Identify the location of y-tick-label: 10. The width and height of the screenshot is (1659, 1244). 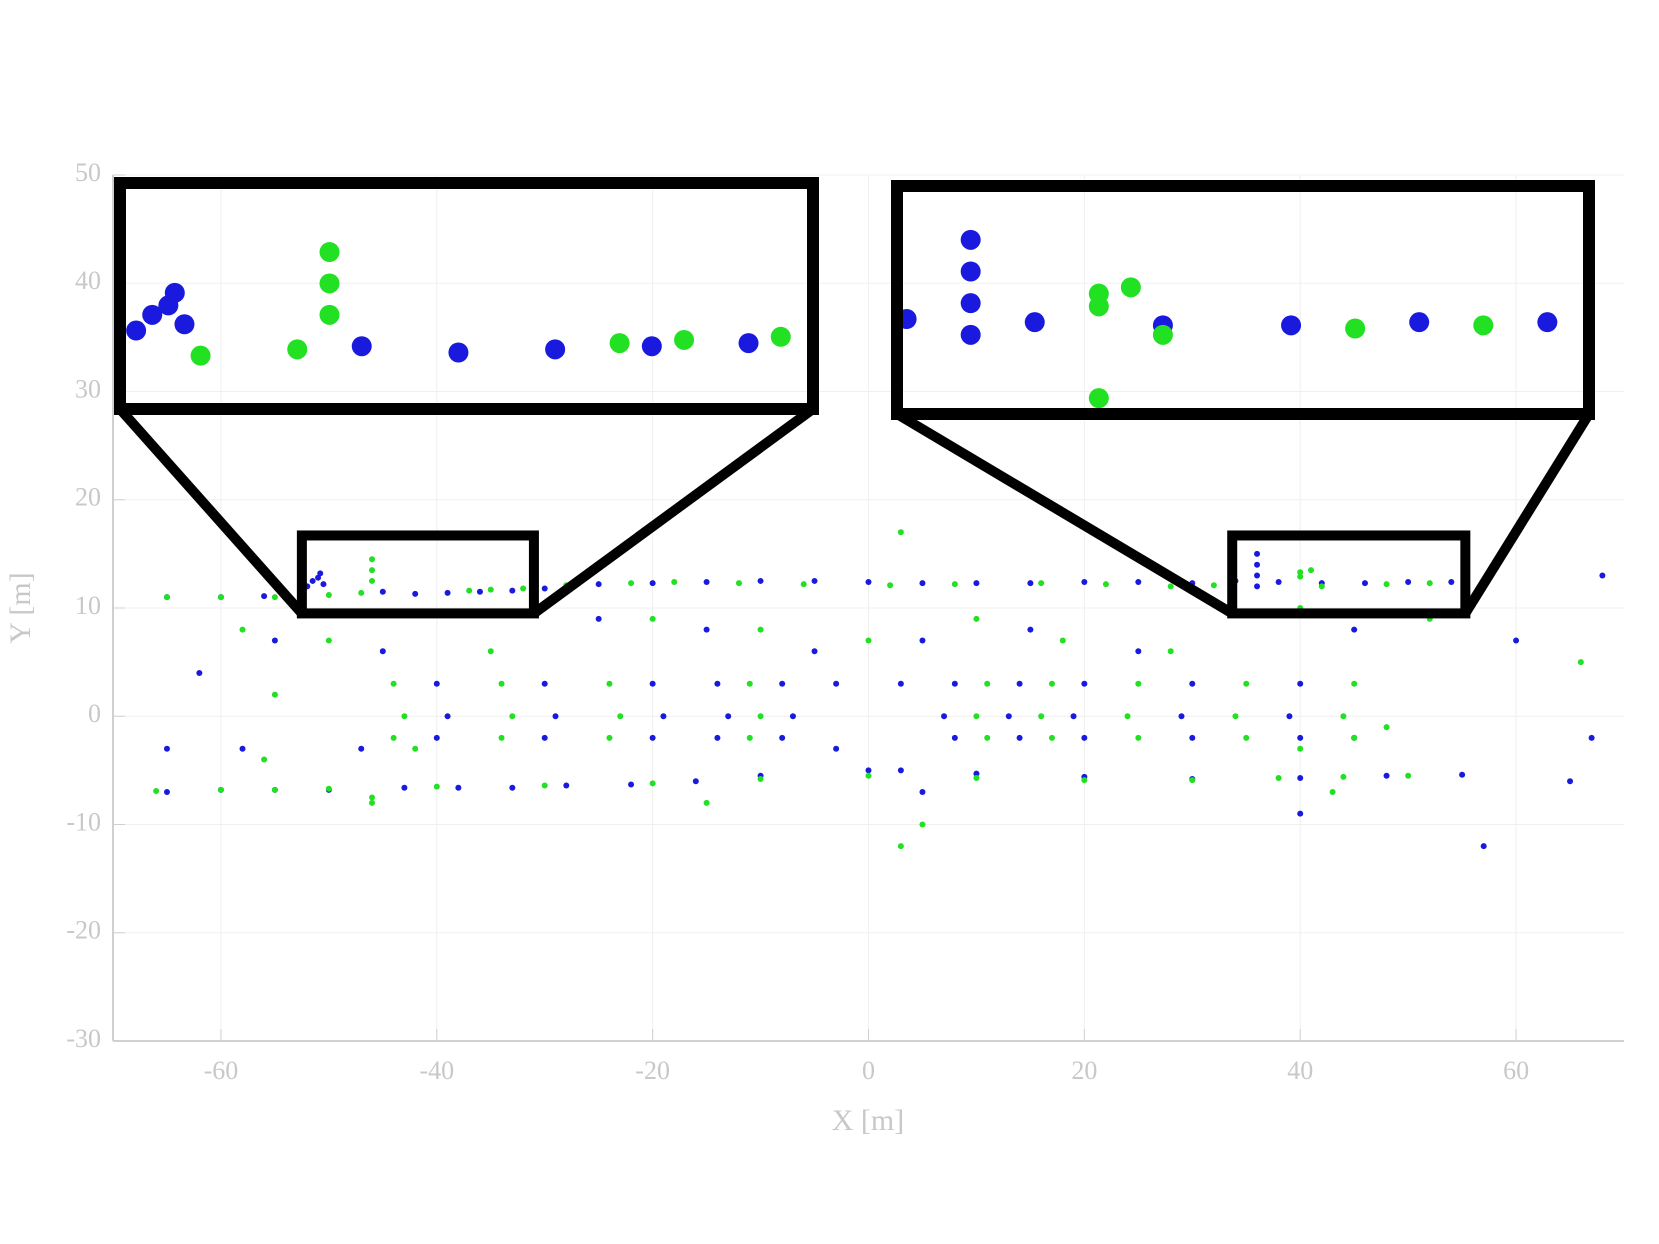
(88, 605).